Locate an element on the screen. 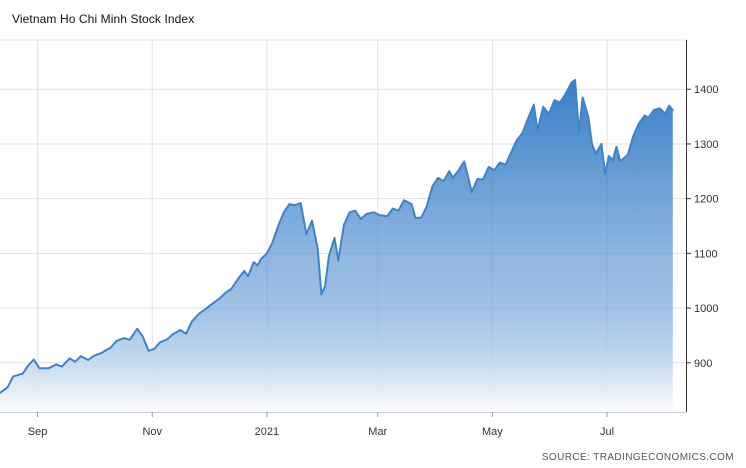  x-tick-label-nov: Nov is located at coordinates (152, 432).